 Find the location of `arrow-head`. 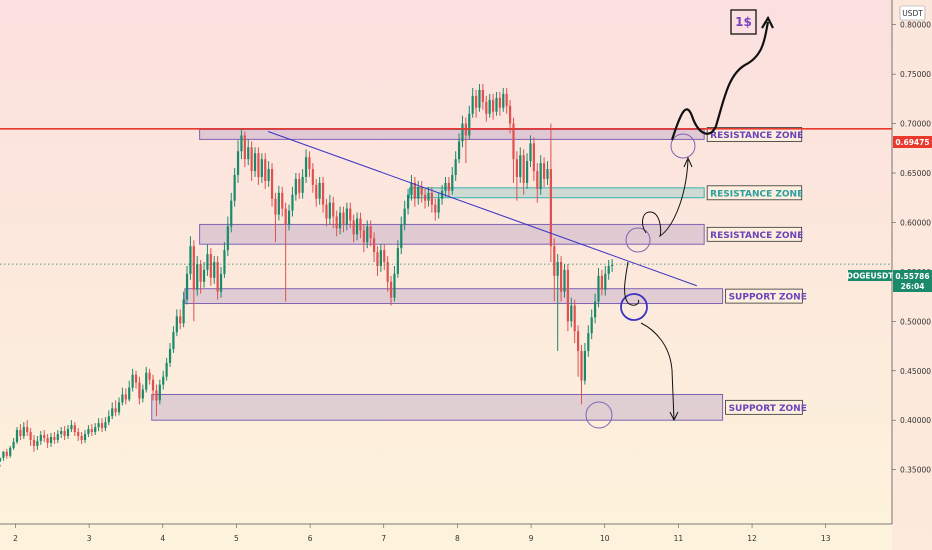

arrow-head is located at coordinates (767, 22).